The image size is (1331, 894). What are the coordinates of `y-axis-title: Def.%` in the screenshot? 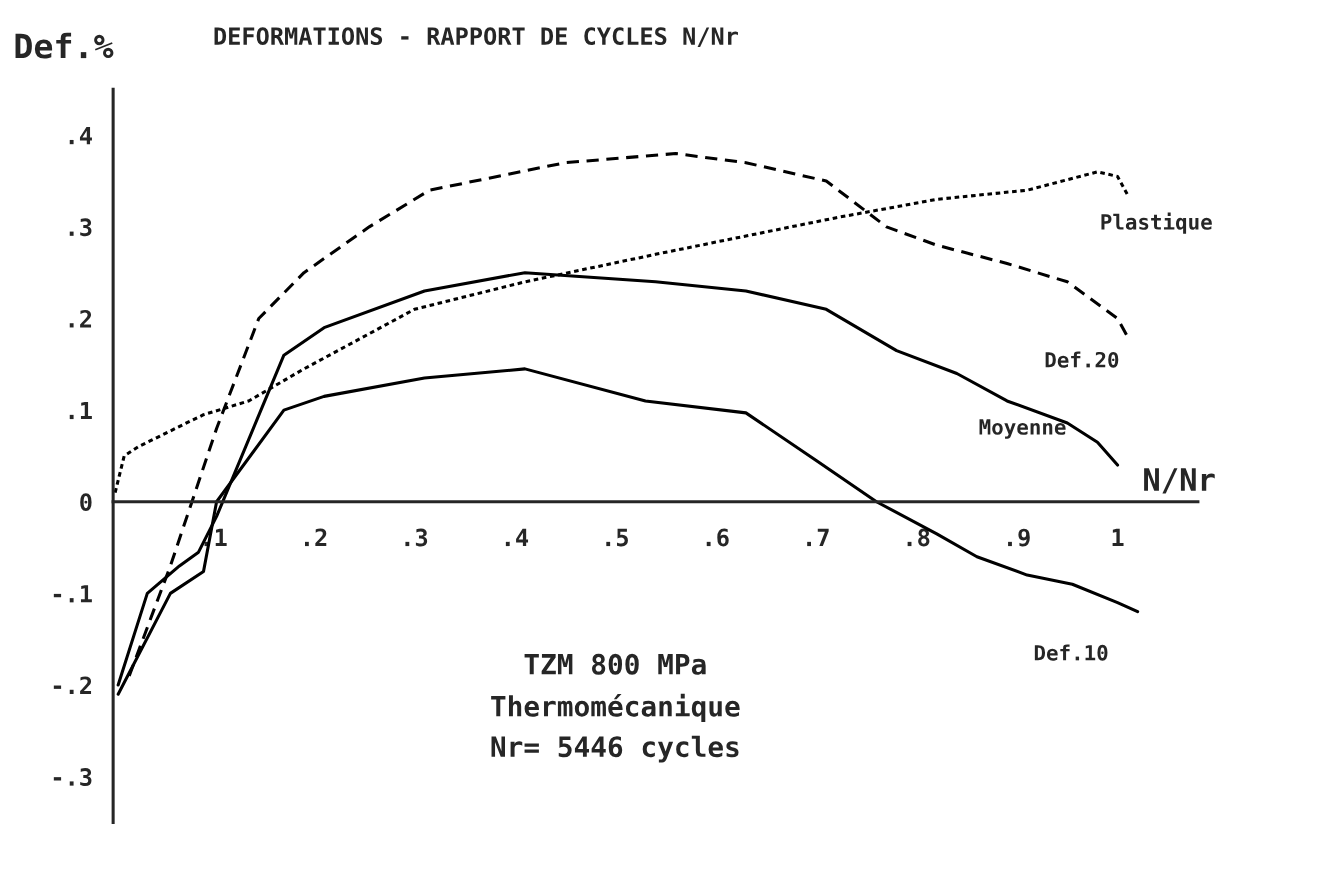 It's located at (64, 45).